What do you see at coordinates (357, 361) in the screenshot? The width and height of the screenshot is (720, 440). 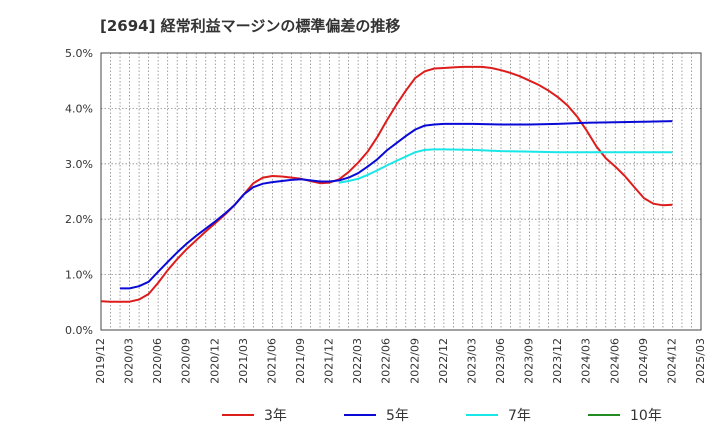 I see `x-tick-label: 2022/03` at bounding box center [357, 361].